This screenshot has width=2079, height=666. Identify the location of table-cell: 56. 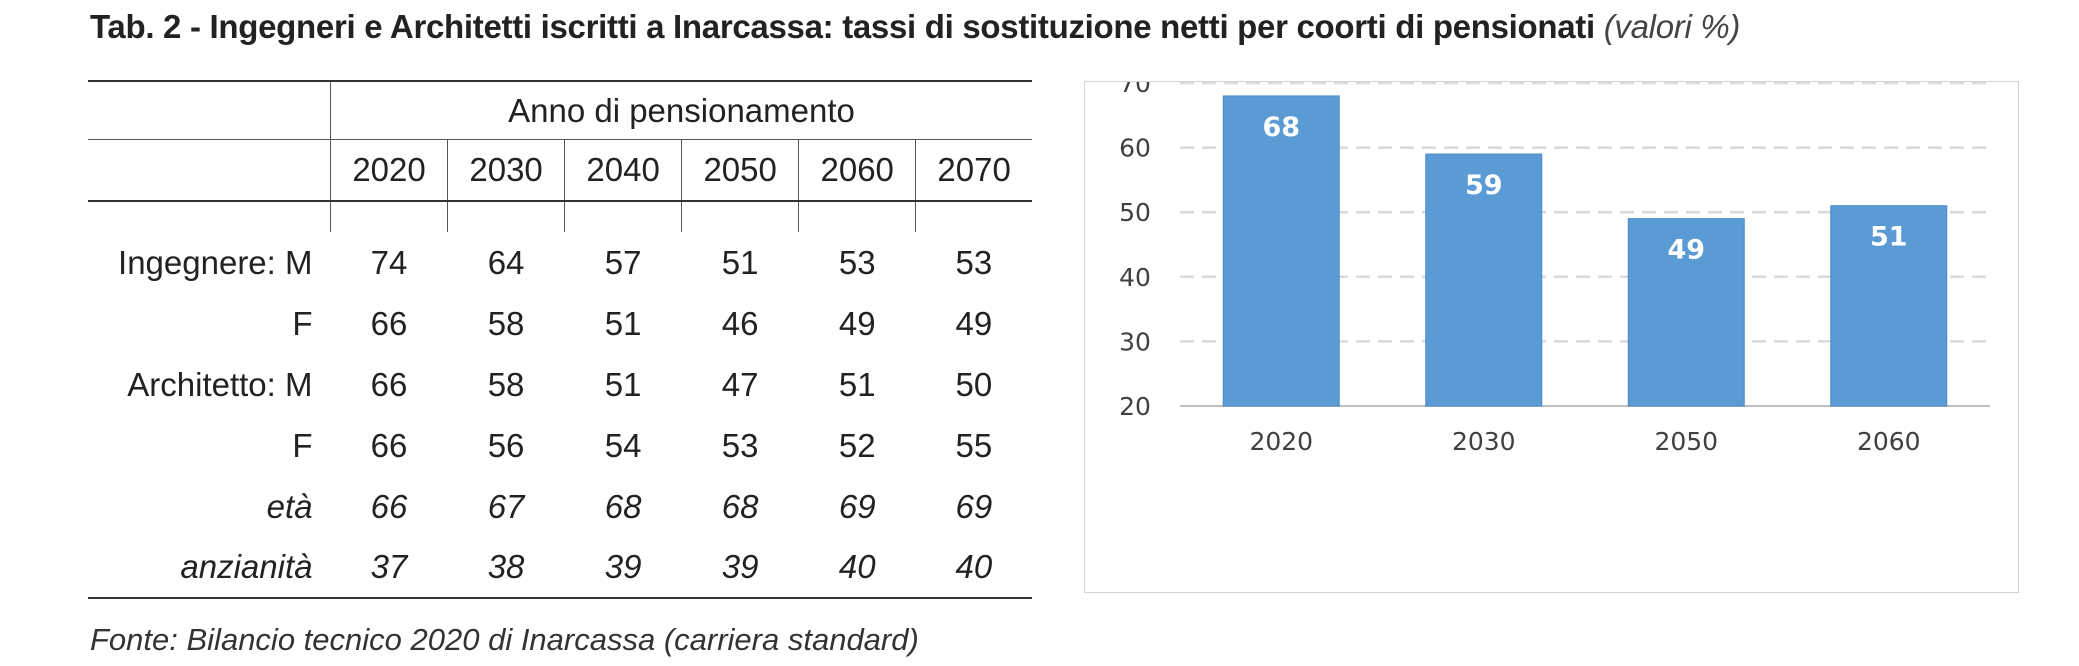
(506, 445).